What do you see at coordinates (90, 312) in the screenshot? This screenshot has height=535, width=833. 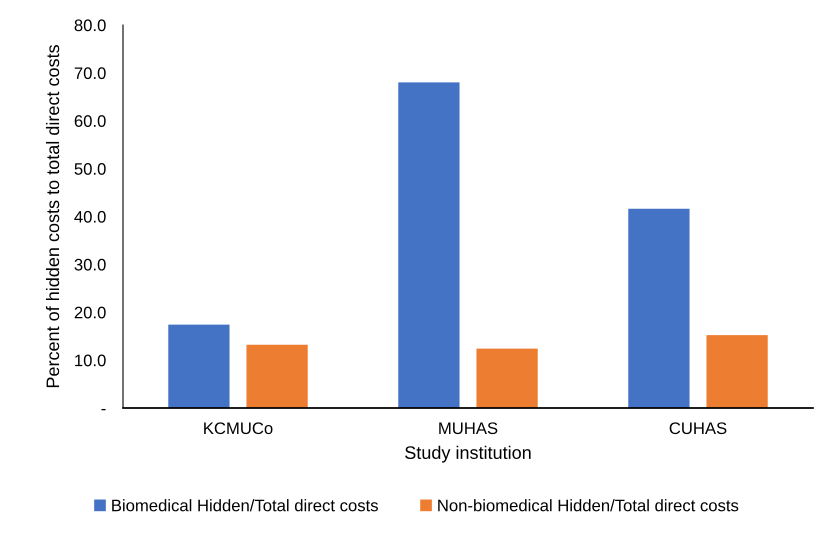 I see `y-tick-label: 20.0` at bounding box center [90, 312].